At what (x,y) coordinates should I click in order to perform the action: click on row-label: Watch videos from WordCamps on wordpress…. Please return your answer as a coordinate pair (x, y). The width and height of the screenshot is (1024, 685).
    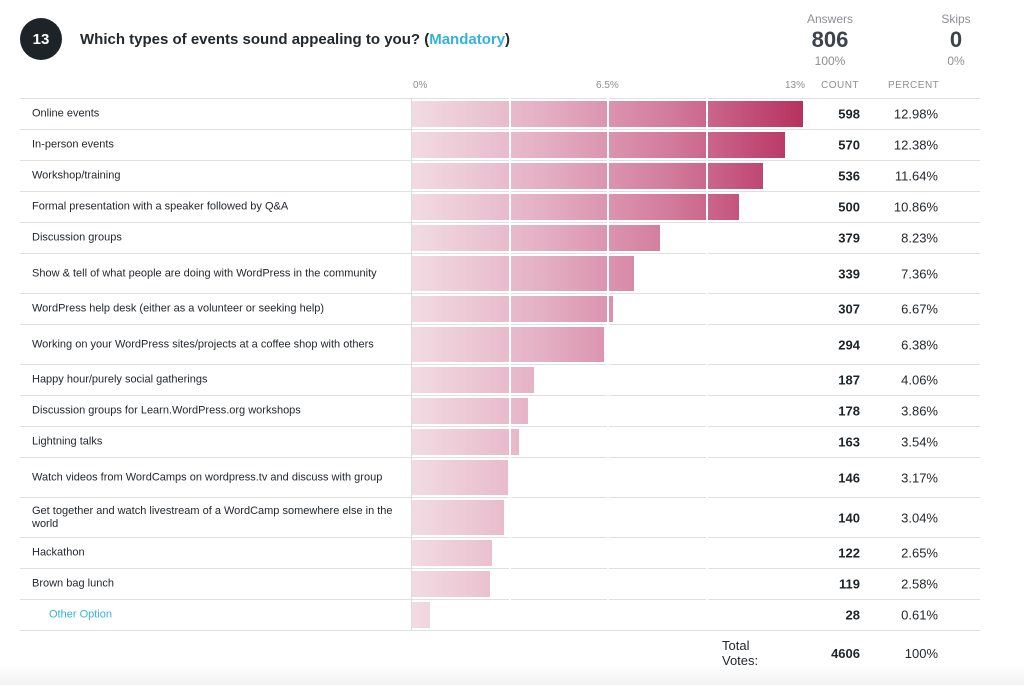
    Looking at the image, I should click on (207, 477).